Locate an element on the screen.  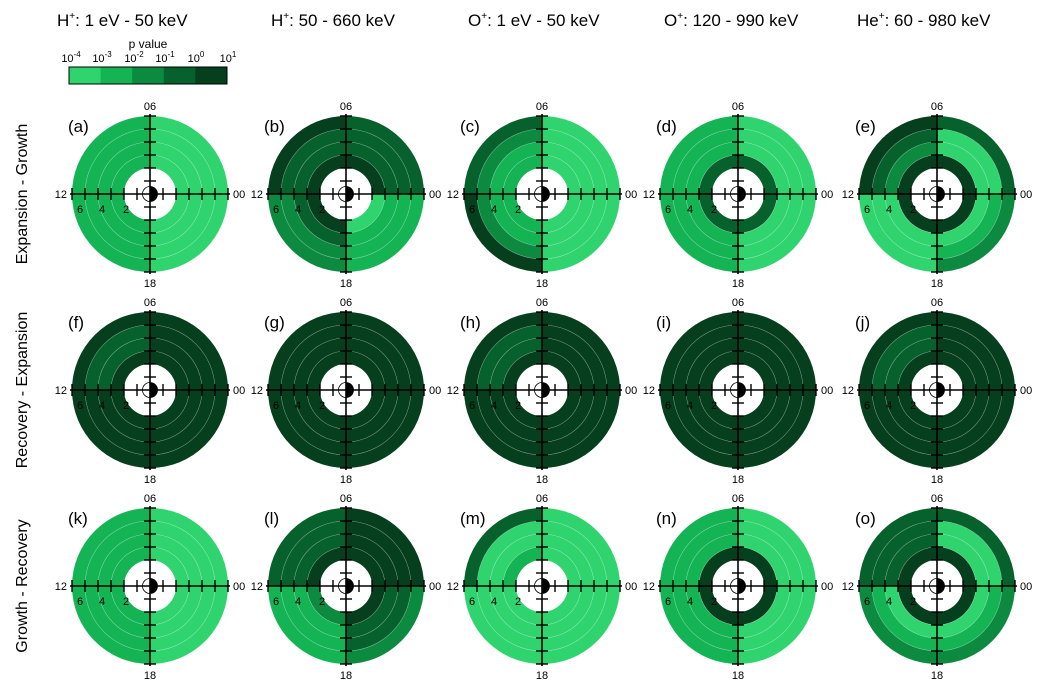
row-label: Recovery - Expansion is located at coordinates (22, 390).